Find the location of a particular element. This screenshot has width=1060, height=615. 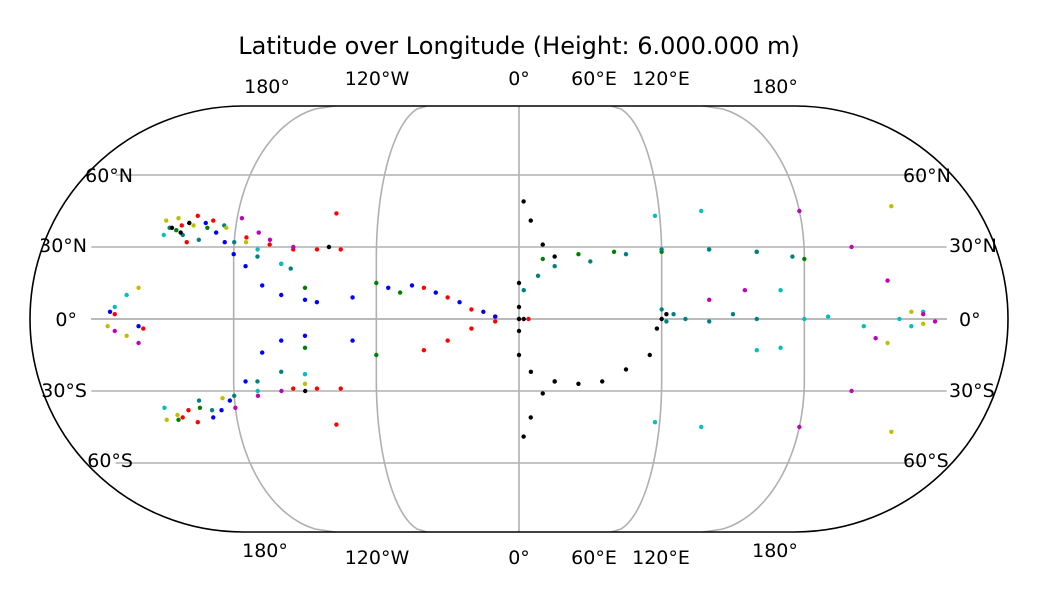

right-tick-label: 30°N is located at coordinates (973, 246).